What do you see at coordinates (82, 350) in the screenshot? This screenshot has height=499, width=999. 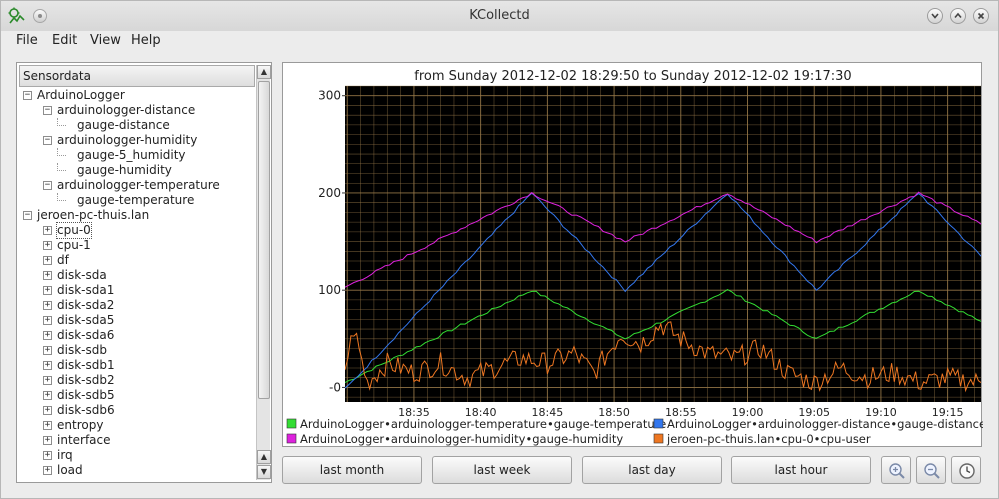 I see `tree-item: disk-sdb` at bounding box center [82, 350].